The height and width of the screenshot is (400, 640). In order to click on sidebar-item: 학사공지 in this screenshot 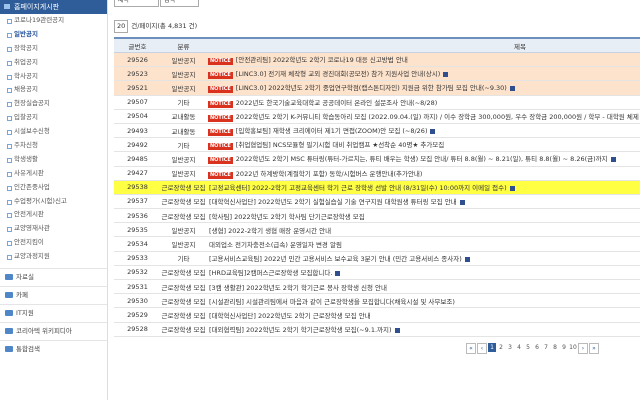, I will do `click(53, 77)`.